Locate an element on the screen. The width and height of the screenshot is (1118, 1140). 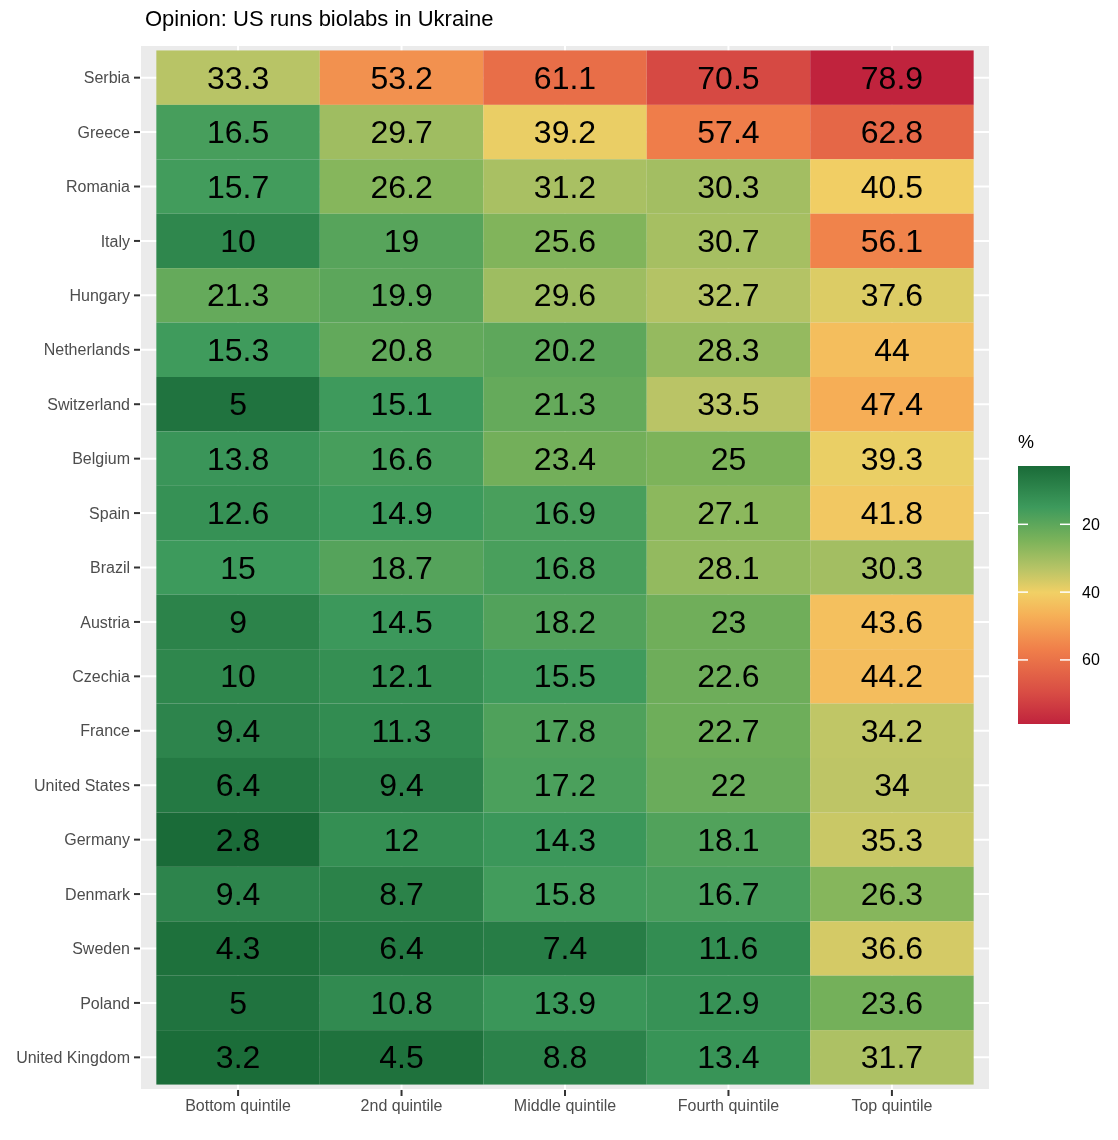
x-tick-label: 2nd quintile is located at coordinates (401, 1106).